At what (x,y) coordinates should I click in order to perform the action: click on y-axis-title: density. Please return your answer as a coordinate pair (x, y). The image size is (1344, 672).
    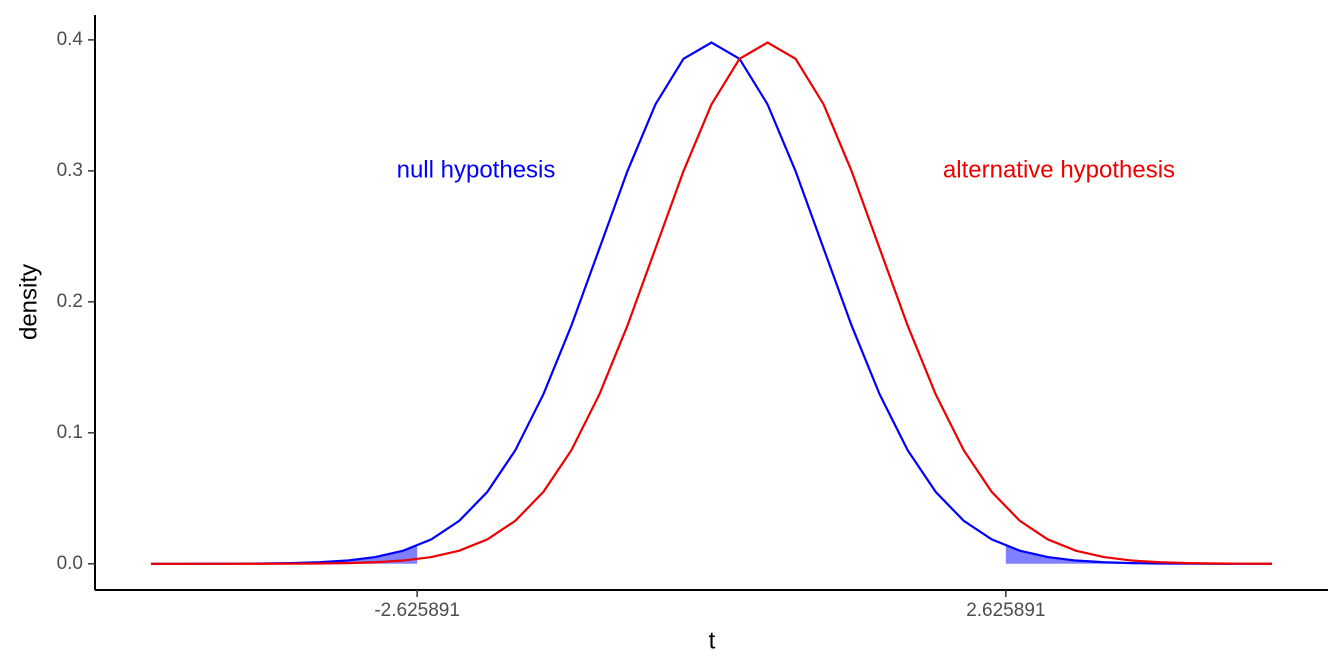
    Looking at the image, I should click on (28, 302).